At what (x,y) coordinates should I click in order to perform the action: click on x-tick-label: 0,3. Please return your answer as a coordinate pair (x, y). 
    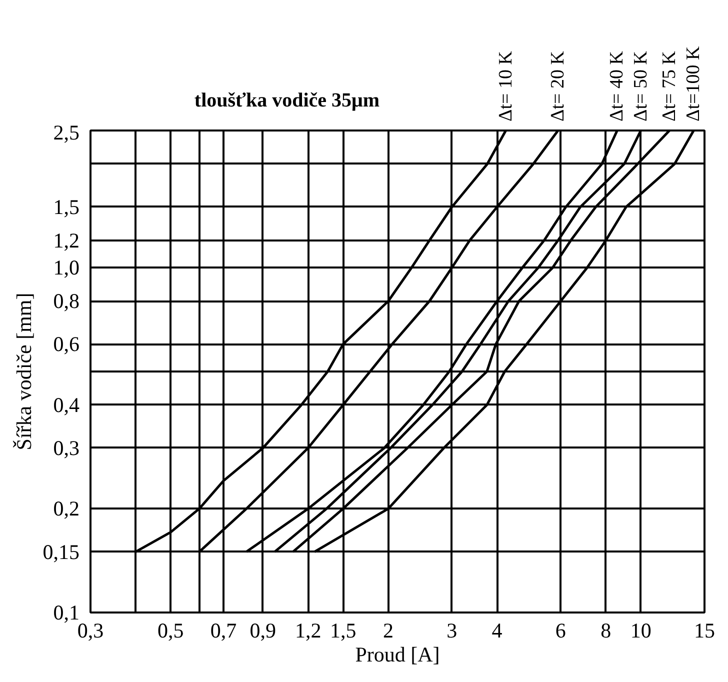
    Looking at the image, I should click on (90, 630).